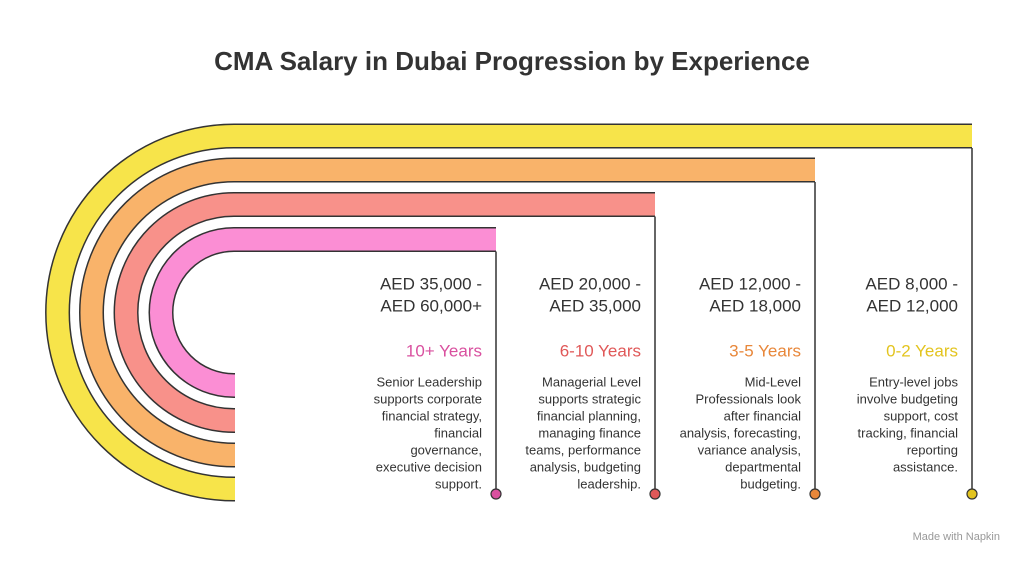 Image resolution: width=1024 pixels, height=563 pixels. I want to click on description: governance,, so click(446, 449).